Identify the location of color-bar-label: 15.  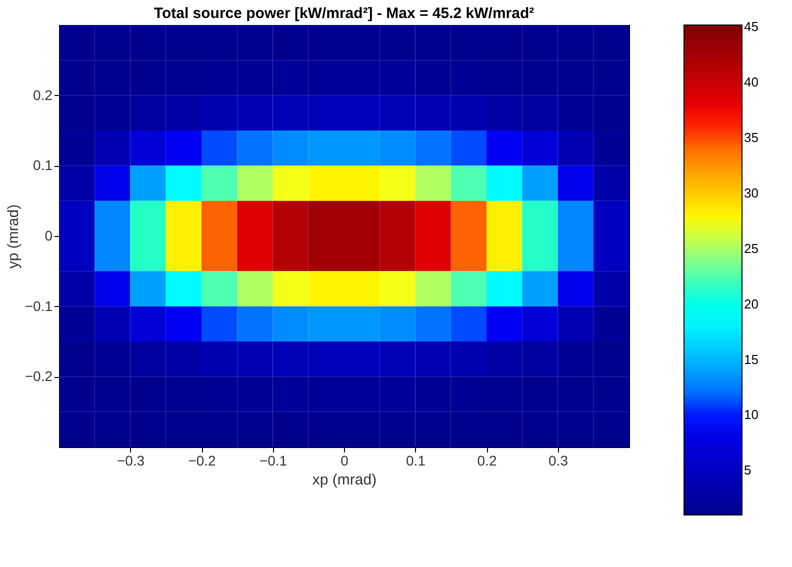
(751, 359).